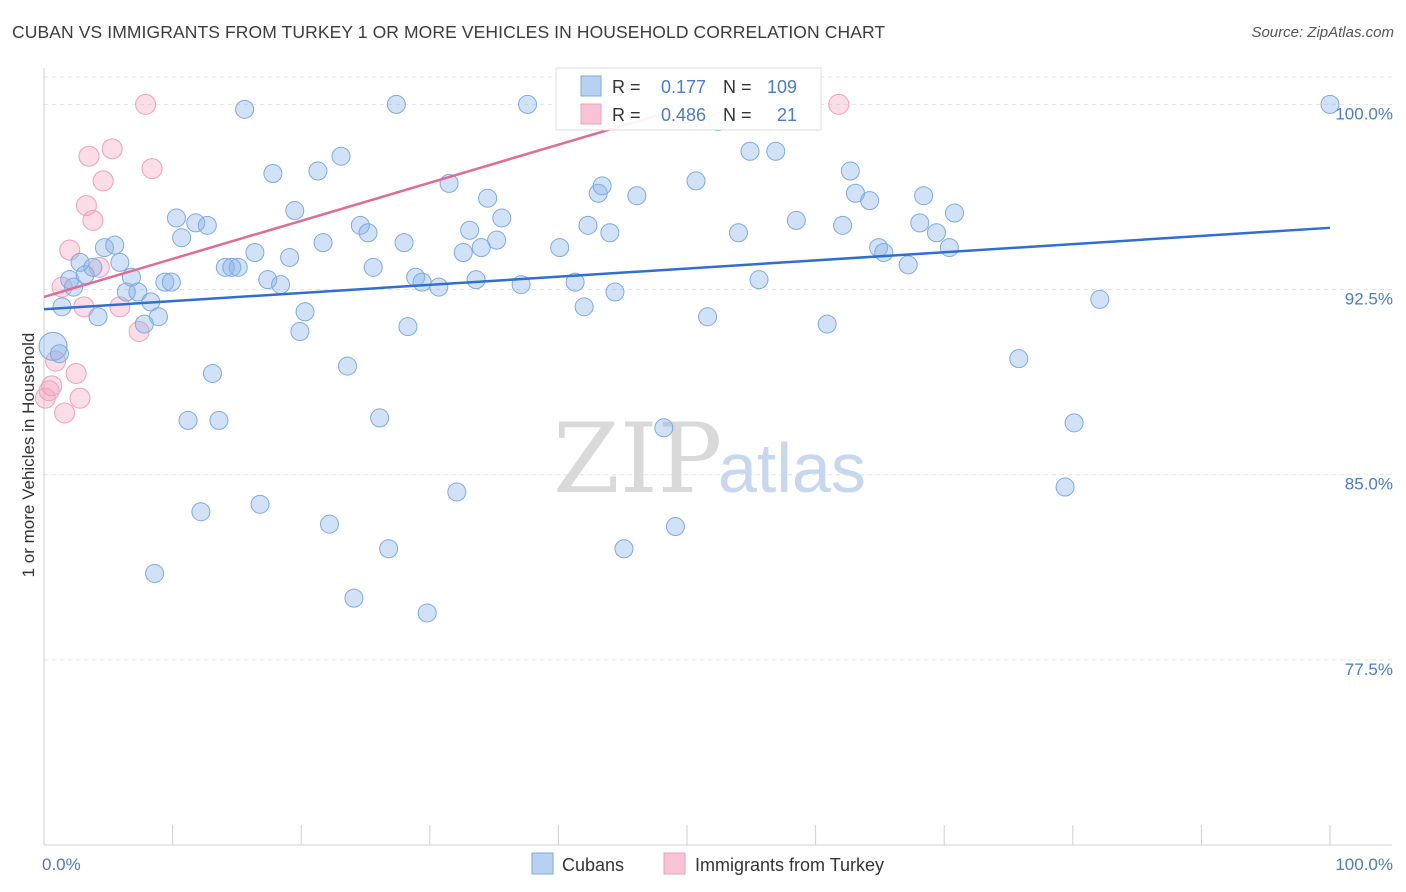 This screenshot has height=892, width=1406. I want to click on legend: Cubans Immigrants from Turkey, so click(707, 863).